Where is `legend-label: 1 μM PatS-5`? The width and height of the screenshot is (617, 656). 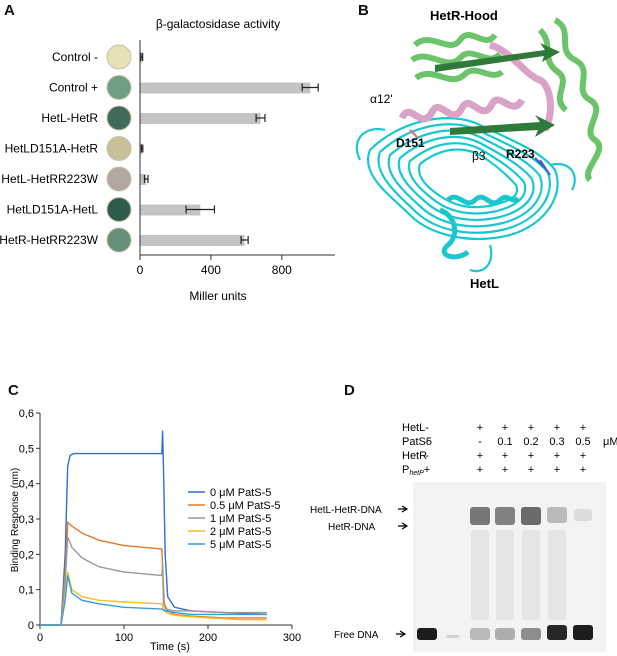 legend-label: 1 μM PatS-5 is located at coordinates (240, 519).